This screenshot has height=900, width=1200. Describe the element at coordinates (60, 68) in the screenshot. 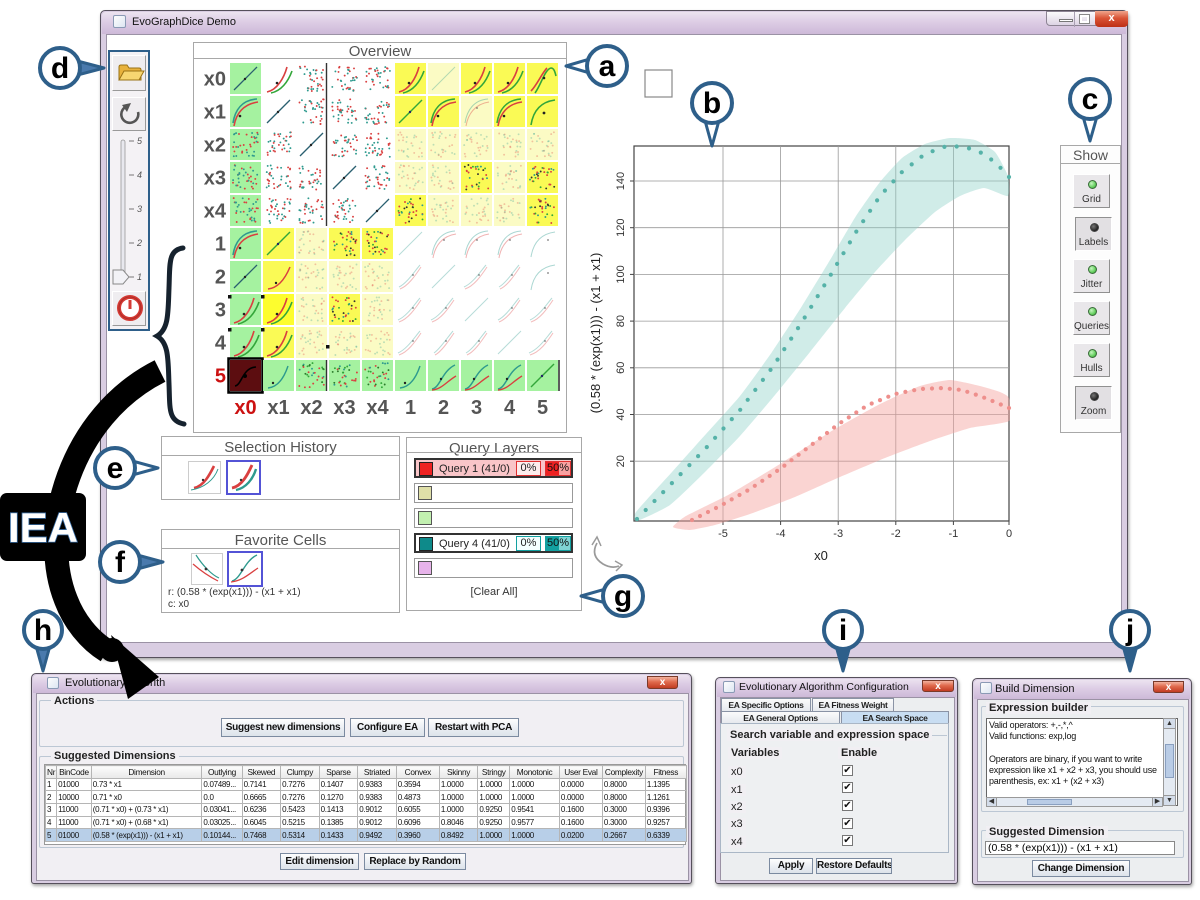

I see `svg-text: d` at that location.